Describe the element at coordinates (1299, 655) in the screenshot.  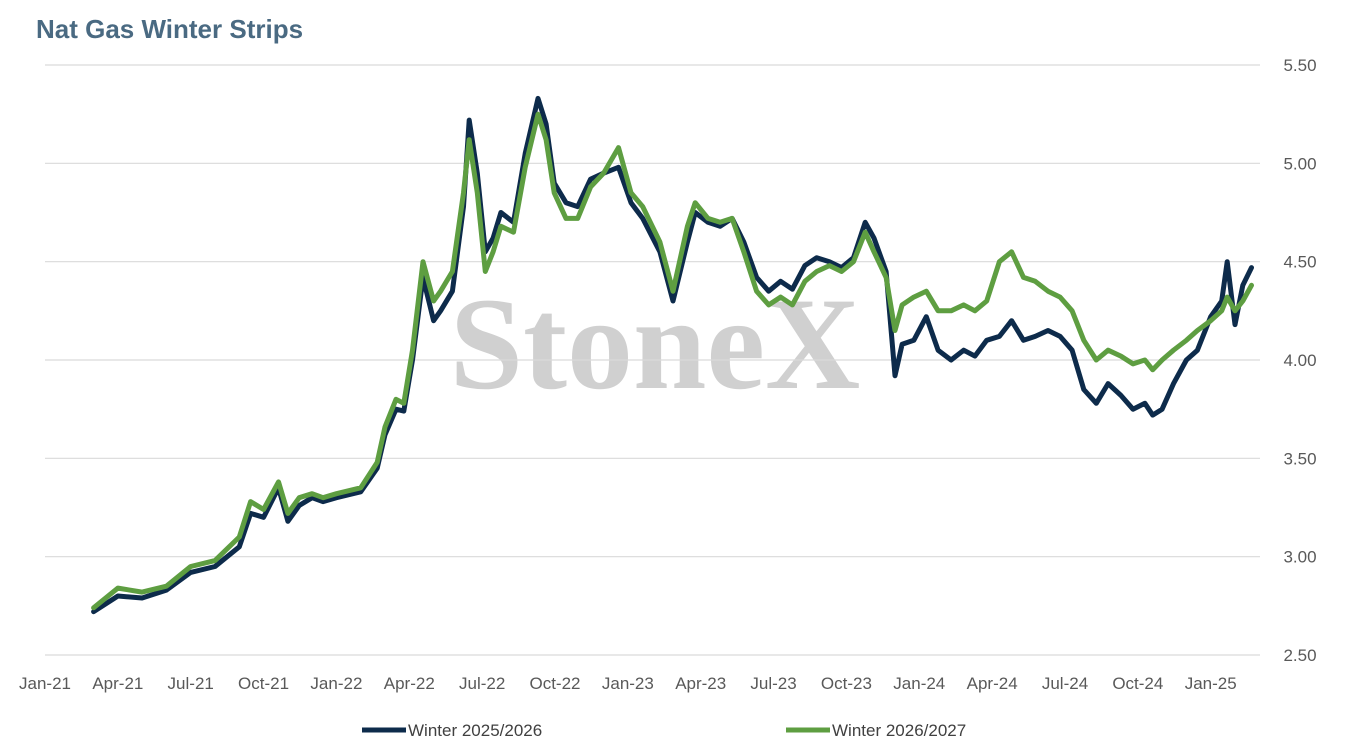
I see `y-tick-label: 2.50` at that location.